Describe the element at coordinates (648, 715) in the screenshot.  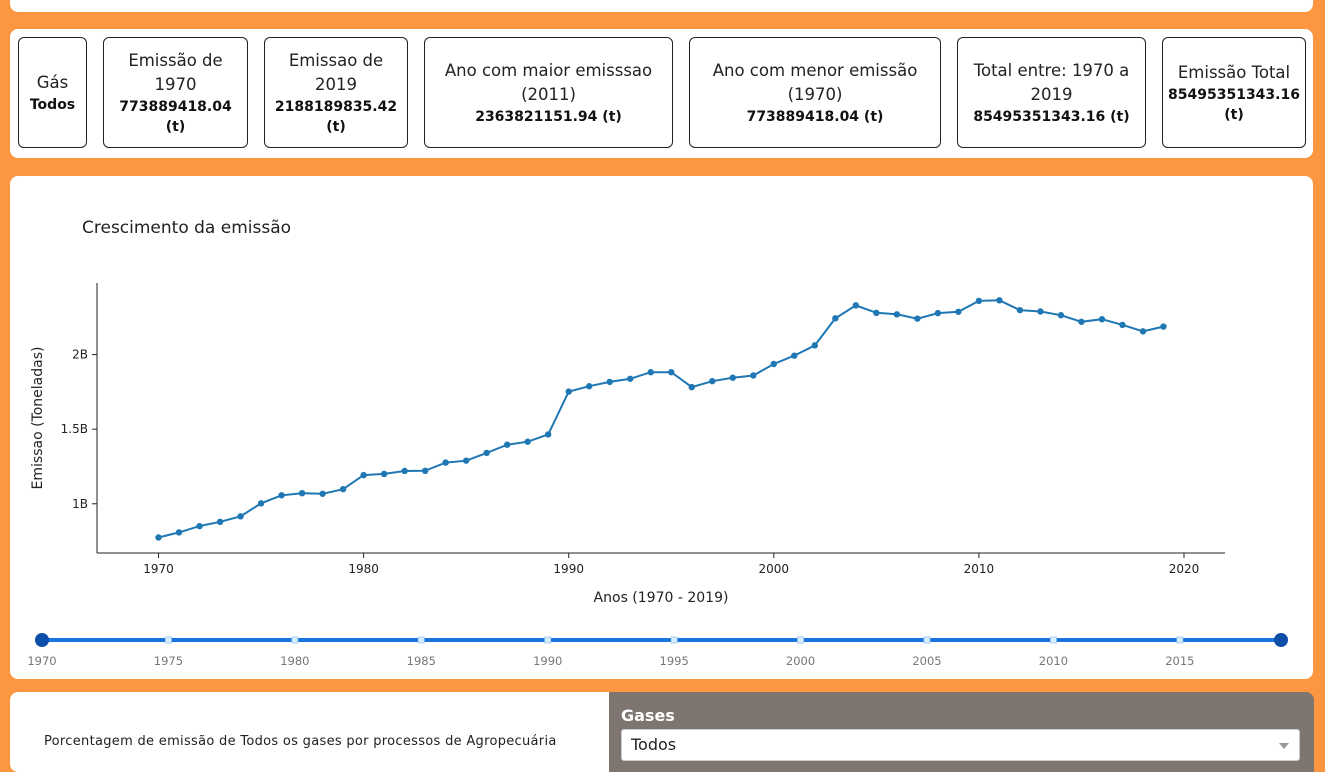
I see `gases-label: Gases` at that location.